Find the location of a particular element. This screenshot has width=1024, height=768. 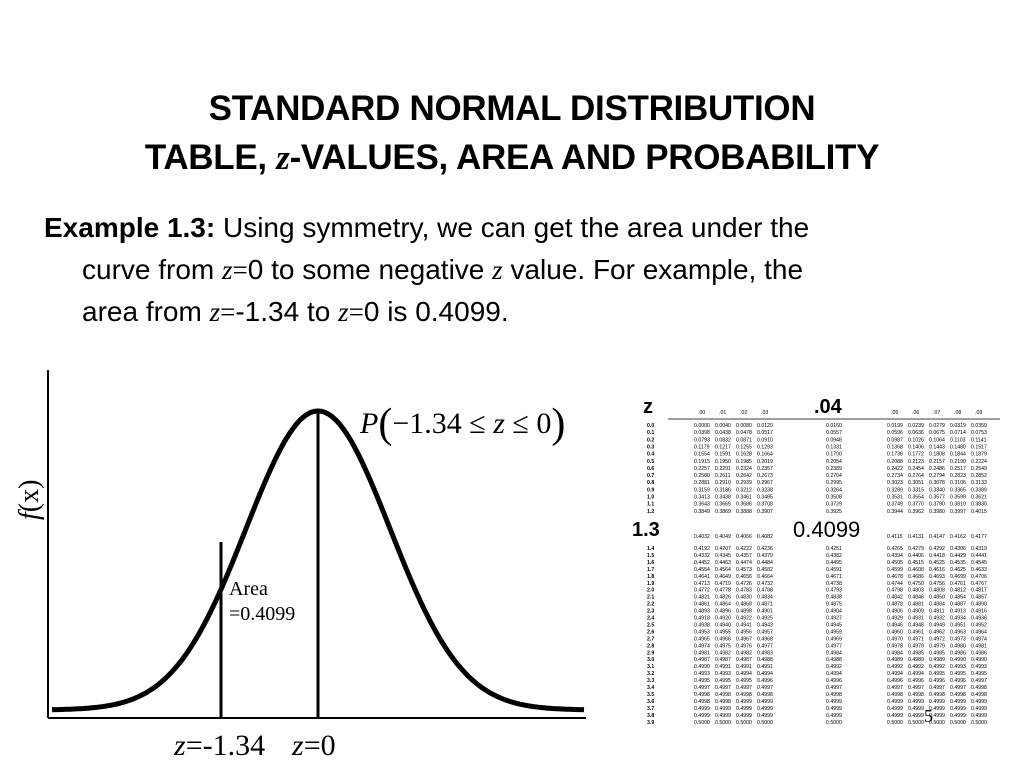

table-cell: 0.4932 is located at coordinates (937, 619).